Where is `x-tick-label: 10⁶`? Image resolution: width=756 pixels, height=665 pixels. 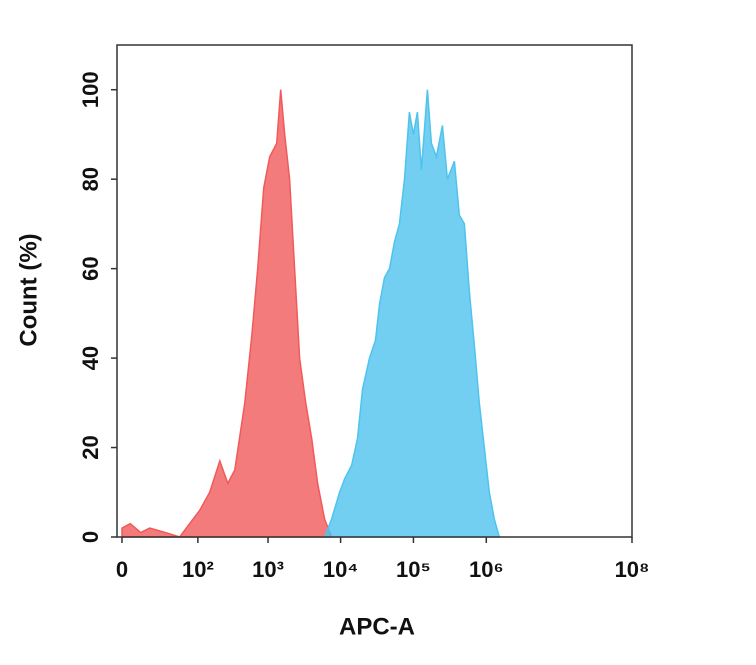 x-tick-label: 10⁶ is located at coordinates (486, 569).